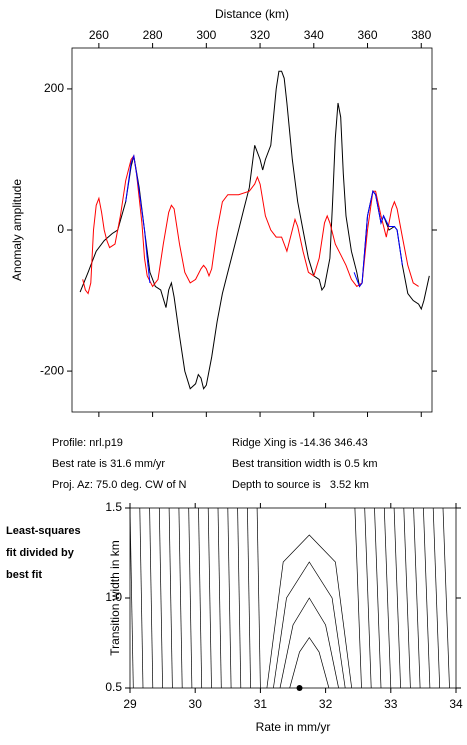 This screenshot has height=745, width=467. What do you see at coordinates (305, 464) in the screenshot?
I see `info-text: Best transition width is 0.5 km` at bounding box center [305, 464].